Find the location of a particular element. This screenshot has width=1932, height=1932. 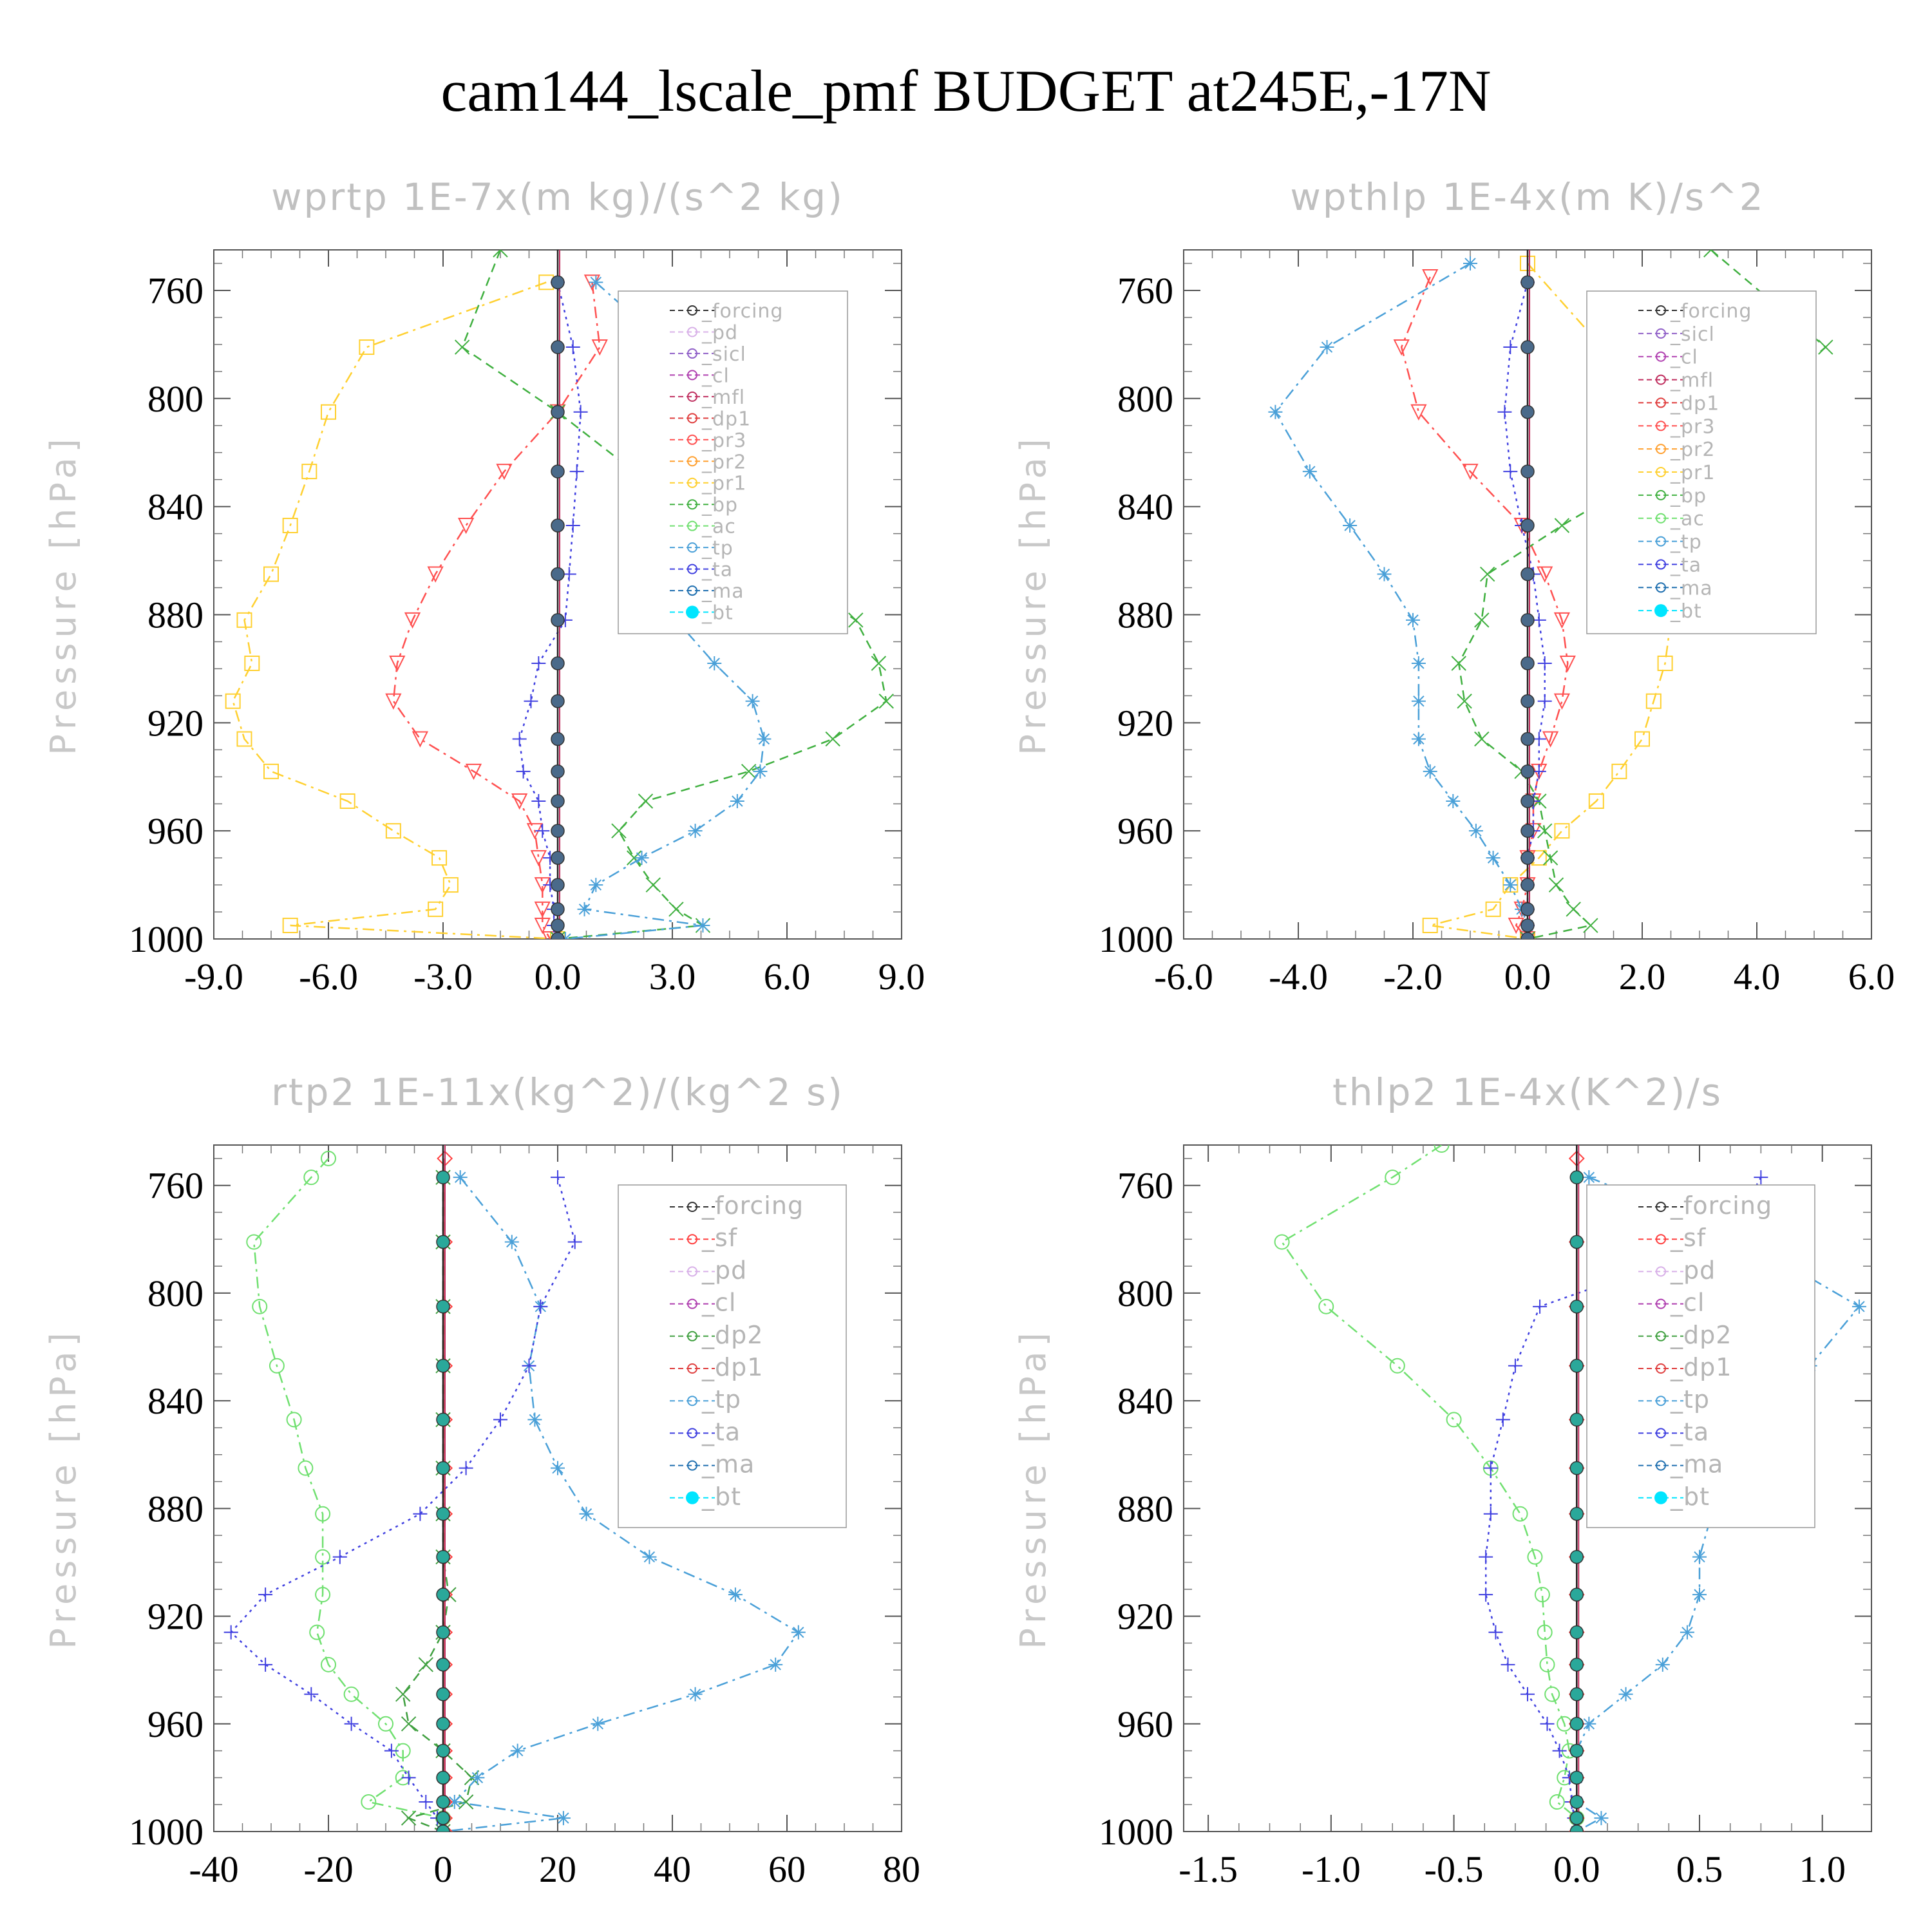

legend: _forcing _sf _pd _cl _dp2 _dp1 _tp _ta _ma _bt is located at coordinates (732, 1356).